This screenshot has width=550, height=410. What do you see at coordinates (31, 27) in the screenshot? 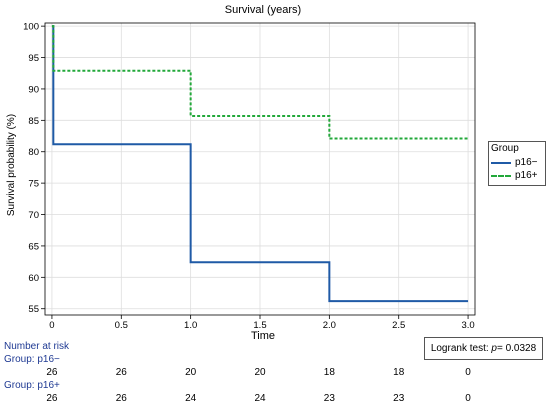
I see `y-tick-label: 100` at bounding box center [31, 27].